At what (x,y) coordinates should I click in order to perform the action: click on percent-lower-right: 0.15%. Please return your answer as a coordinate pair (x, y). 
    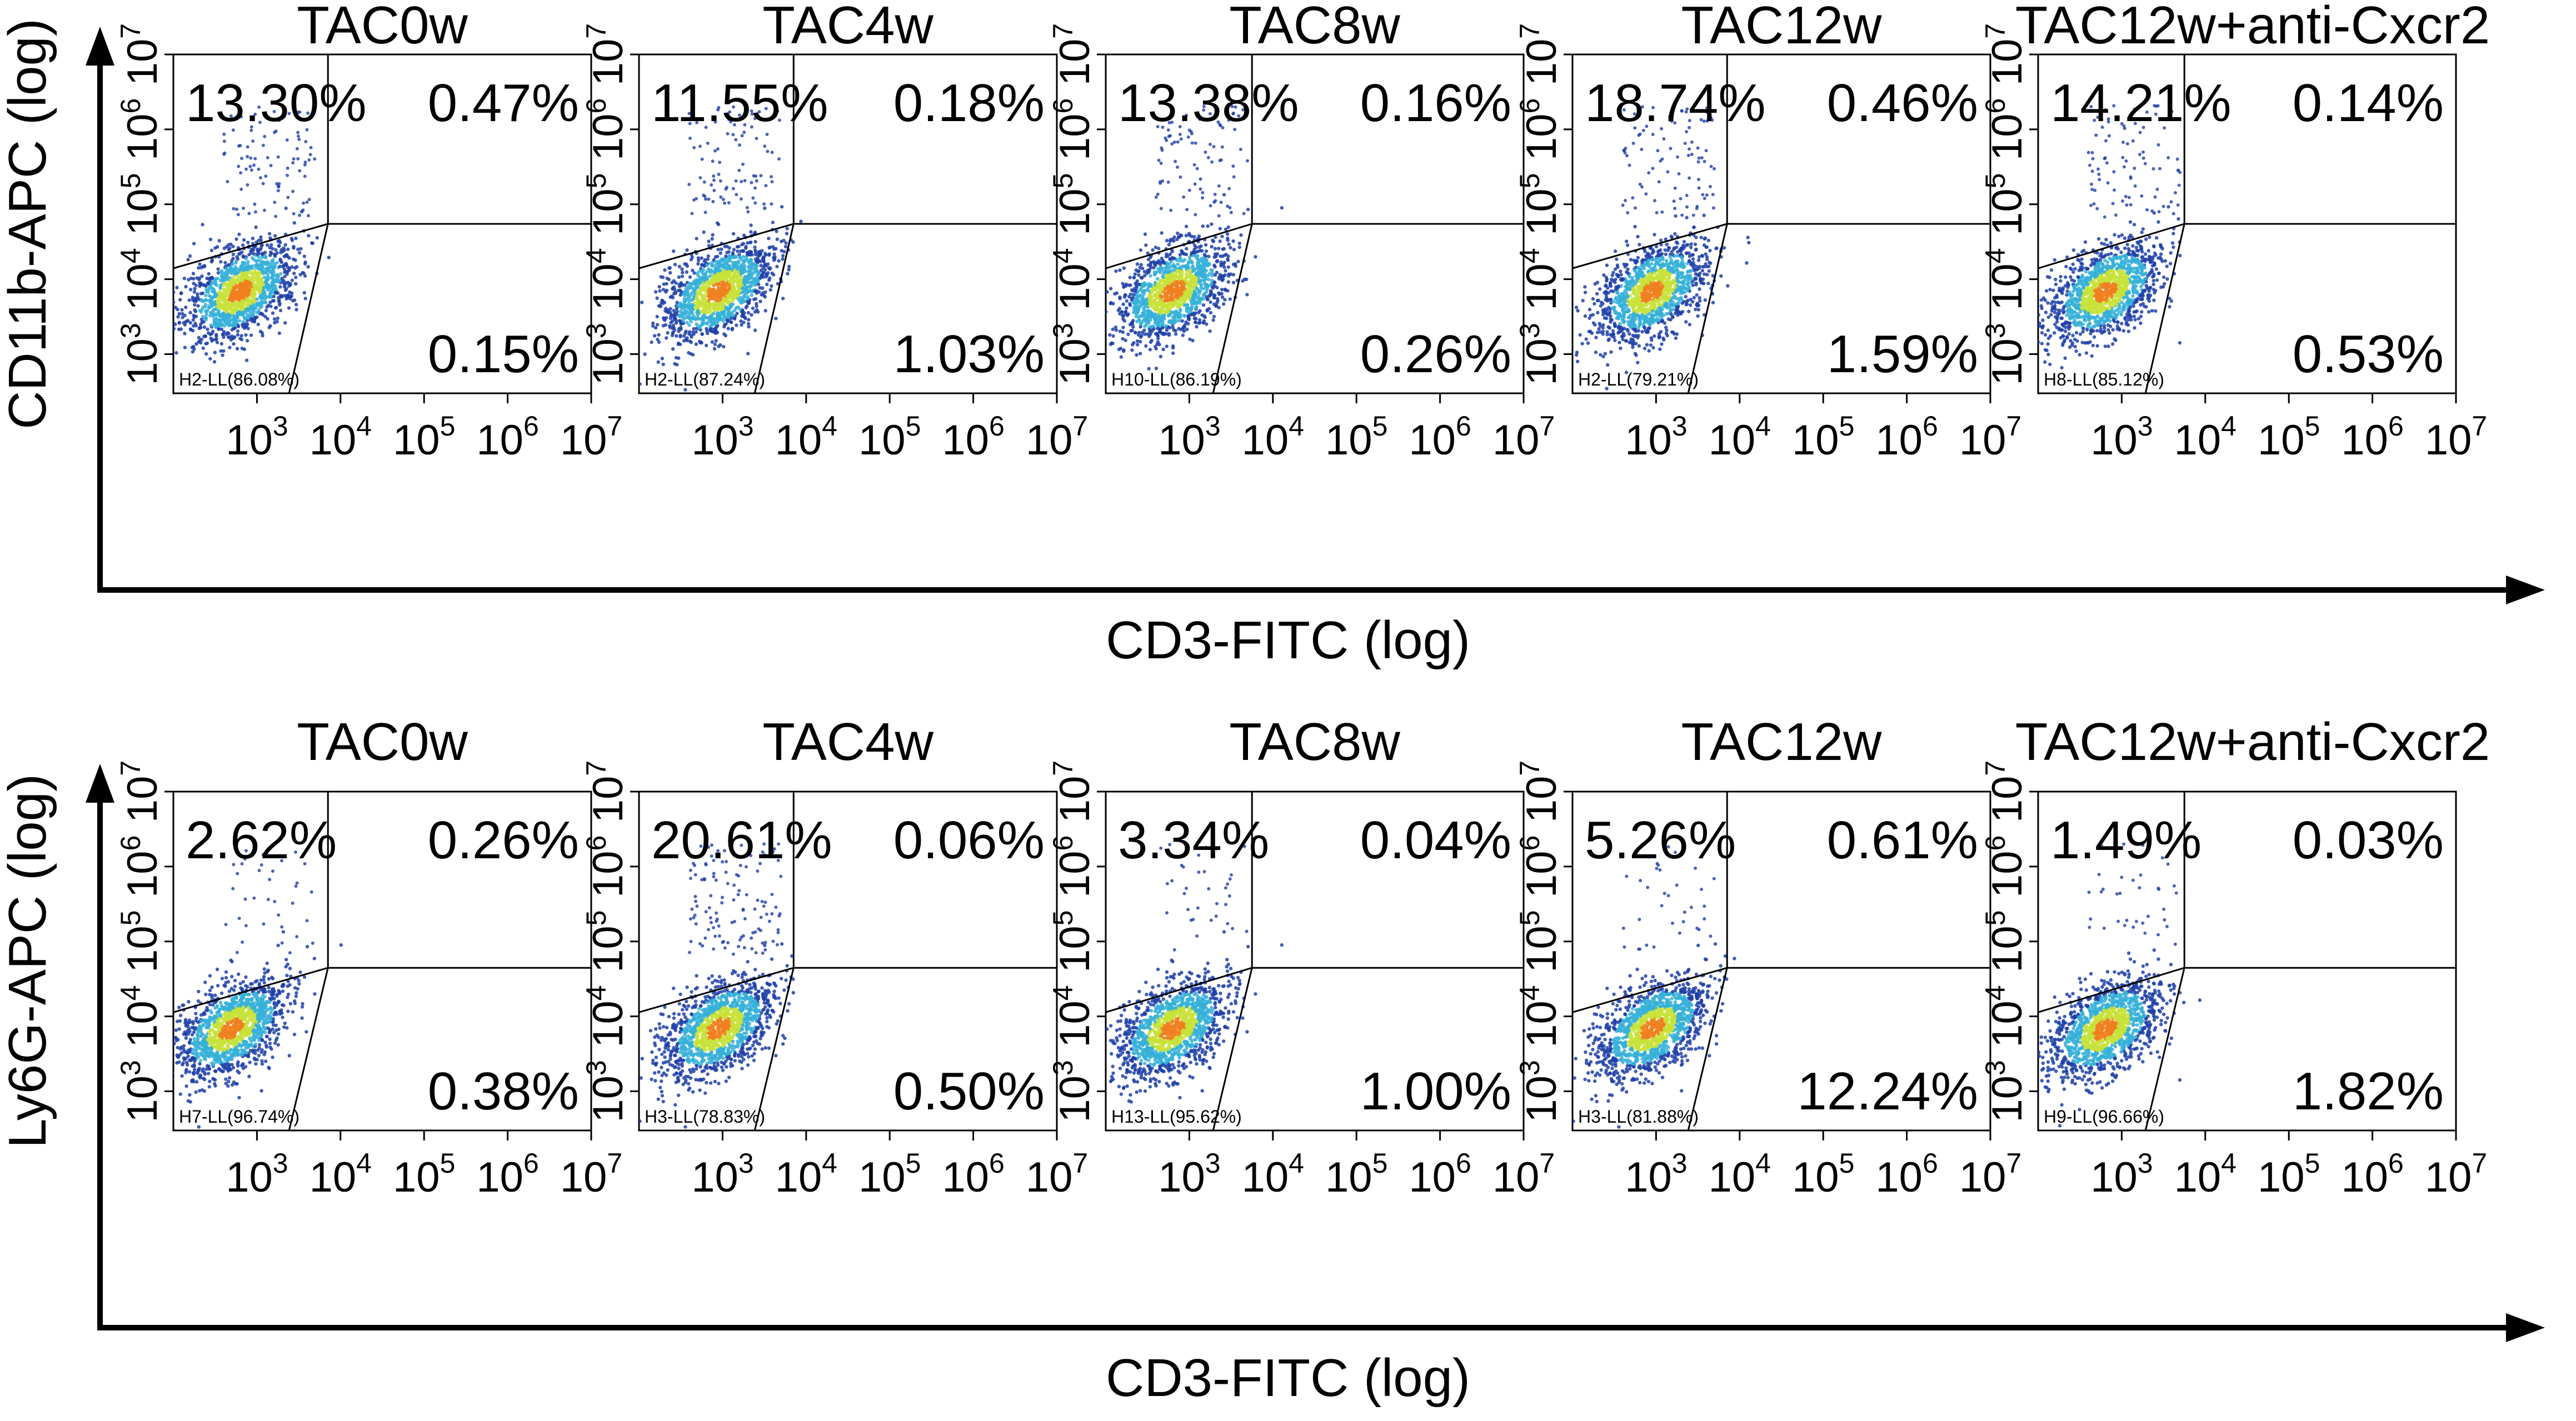
    Looking at the image, I should click on (503, 354).